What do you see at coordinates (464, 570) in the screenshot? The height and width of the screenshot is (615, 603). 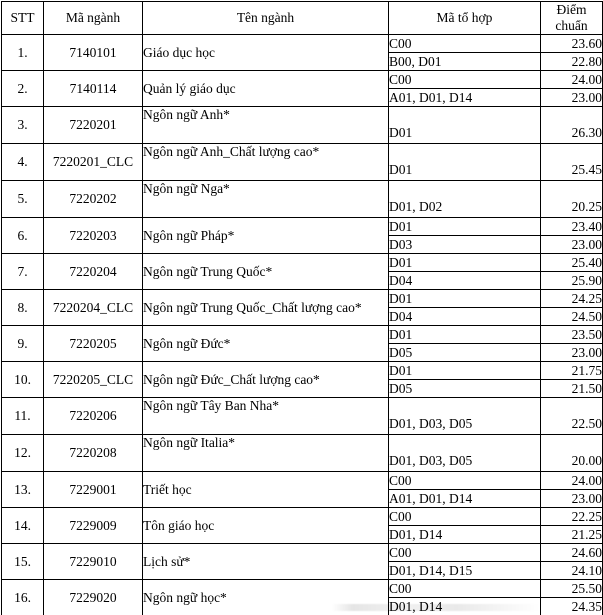 I see `cell-subject-combination: D01, D14, D15` at bounding box center [464, 570].